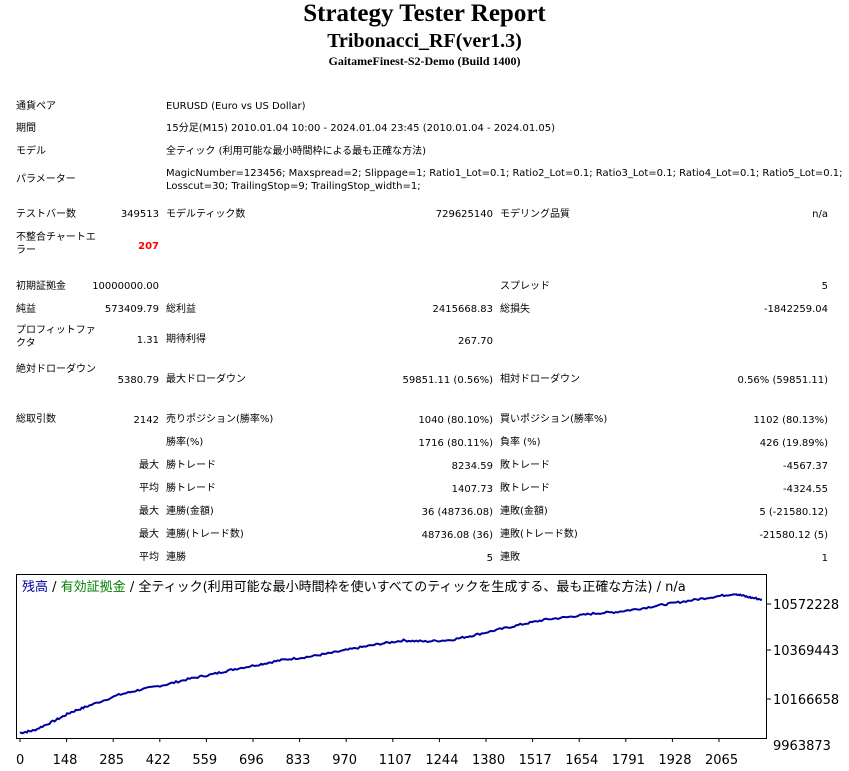 The image size is (849, 771). Describe the element at coordinates (206, 379) in the screenshot. I see `max-drawdown-label: 最大ドローダウン` at that location.